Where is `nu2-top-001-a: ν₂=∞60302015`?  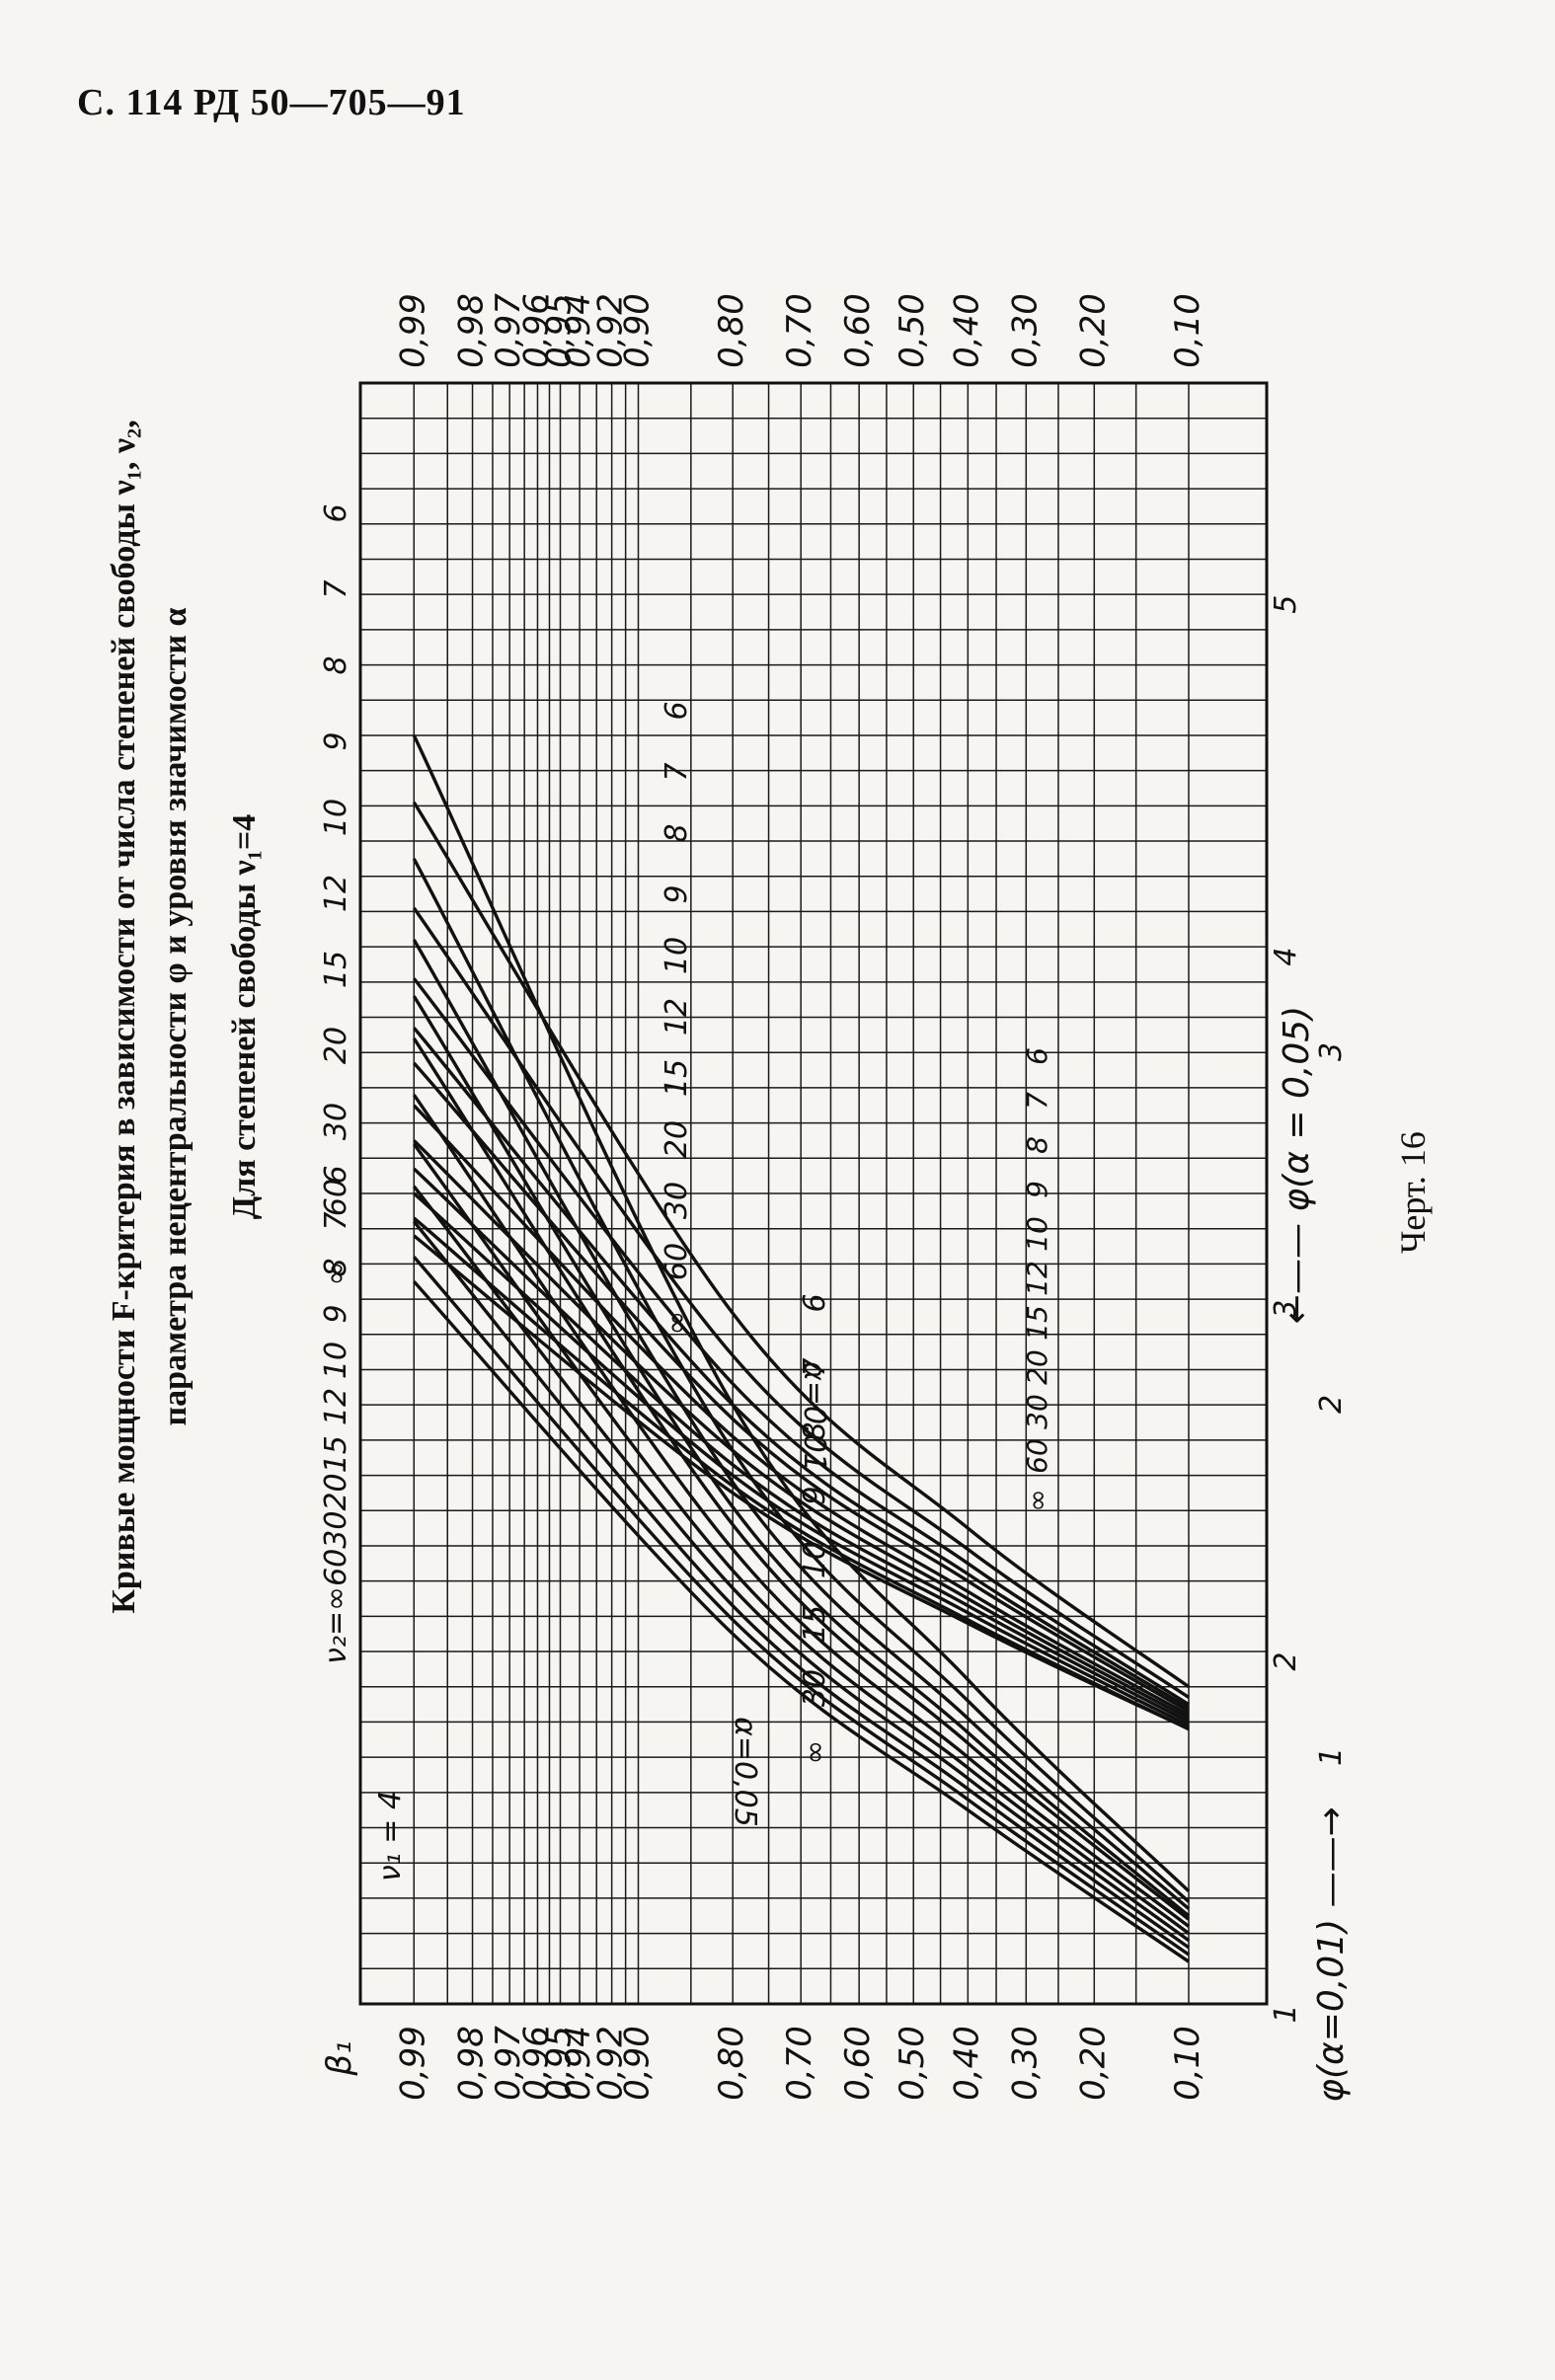
nu2-top-001-a: ν₂=∞60302015 is located at coordinates (336, 1549).